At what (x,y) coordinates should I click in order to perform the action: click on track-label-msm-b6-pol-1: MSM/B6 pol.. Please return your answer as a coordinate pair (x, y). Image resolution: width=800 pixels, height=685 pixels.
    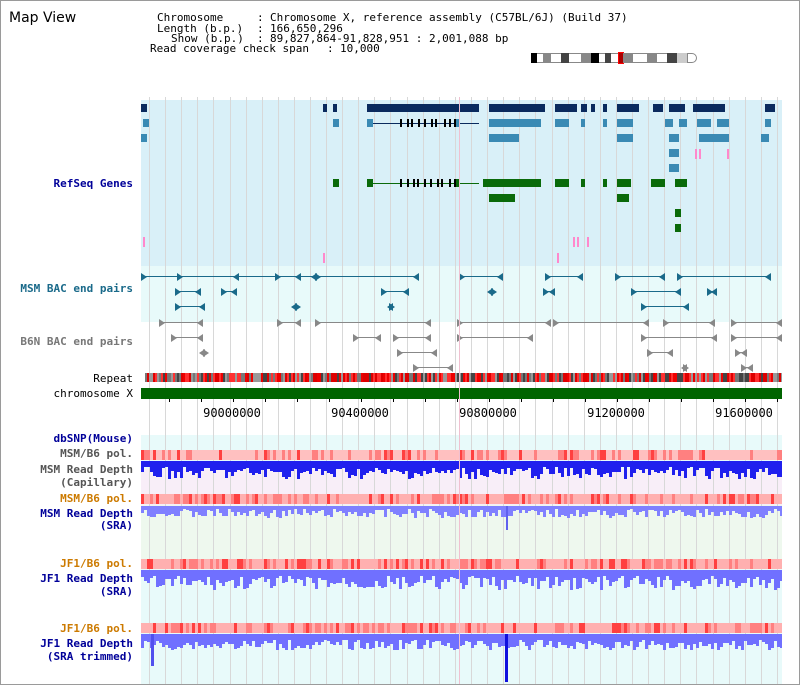
    Looking at the image, I should click on (96, 453).